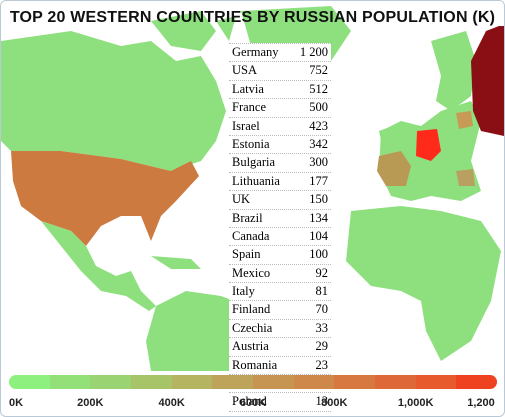  Describe the element at coordinates (280, 274) in the screenshot. I see `table-row: Mexico 92` at that location.